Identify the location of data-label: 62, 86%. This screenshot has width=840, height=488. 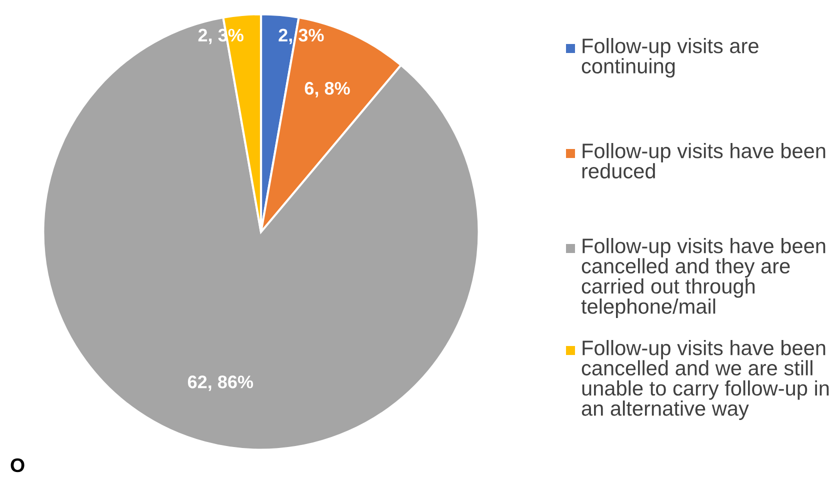
(221, 383).